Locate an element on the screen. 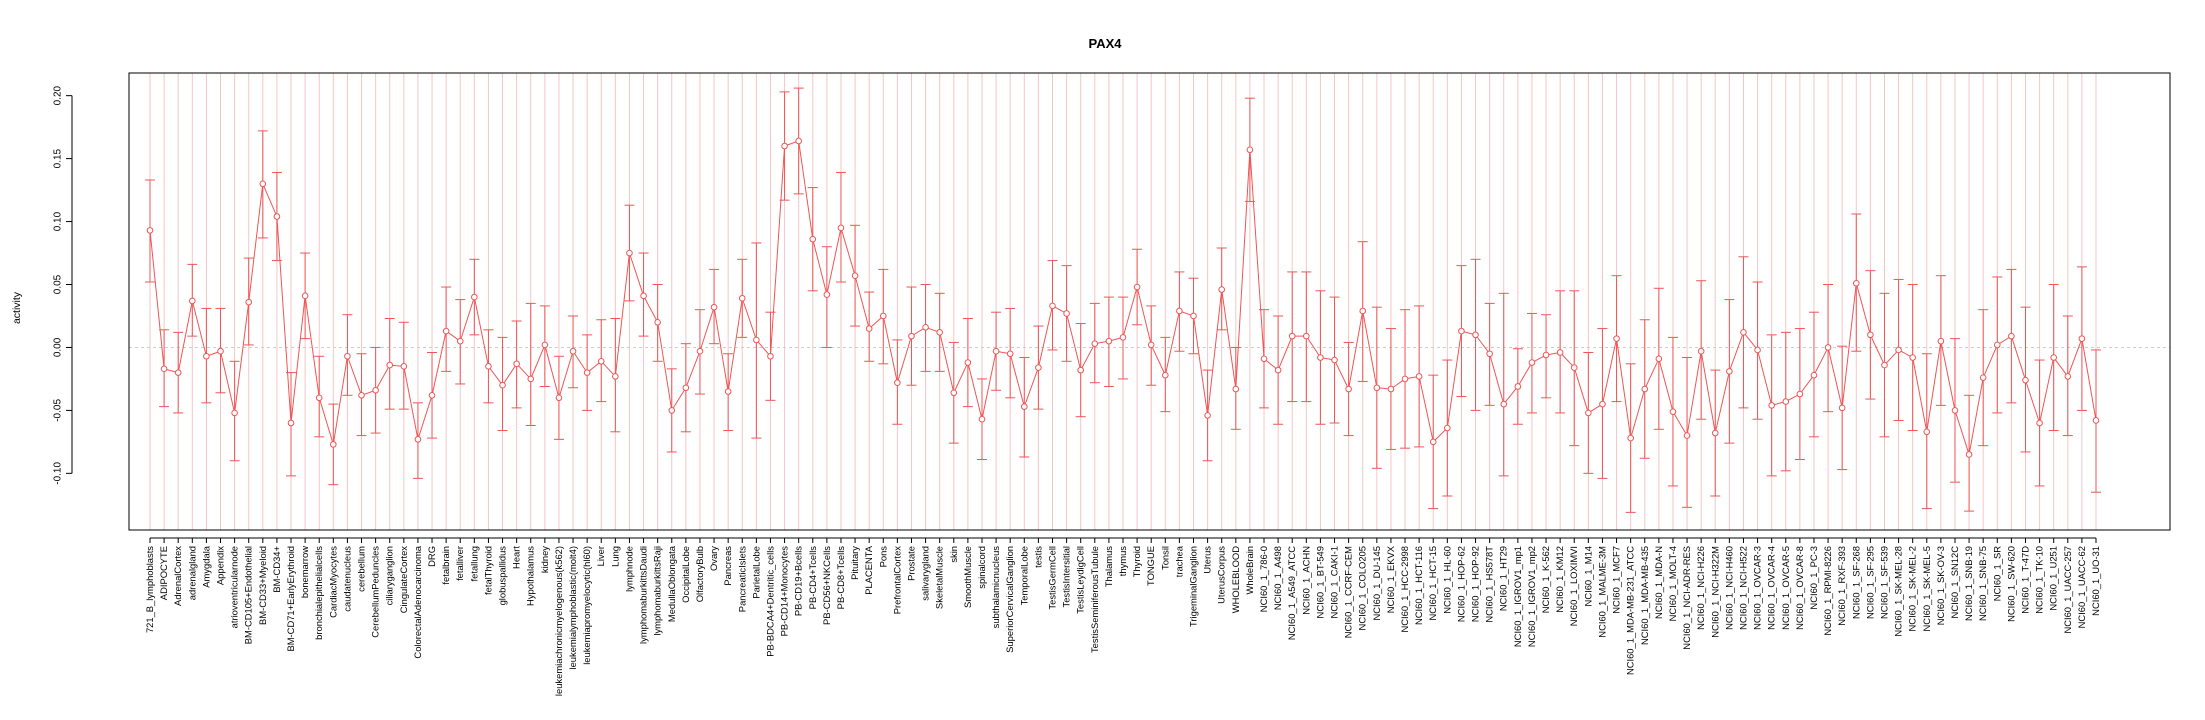 This screenshot has height=720, width=2205. x-tick-label: lymphomaburkittsRaji is located at coordinates (657, 591).